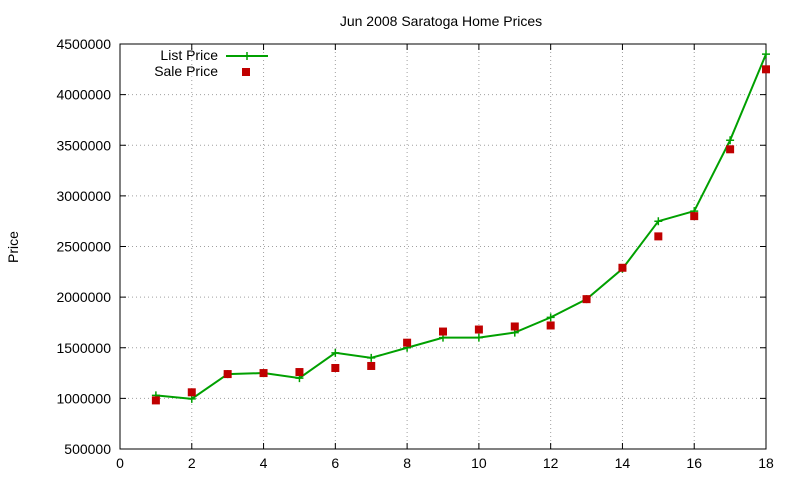  What do you see at coordinates (83, 145) in the screenshot?
I see `y-tick-label: 3500000` at bounding box center [83, 145].